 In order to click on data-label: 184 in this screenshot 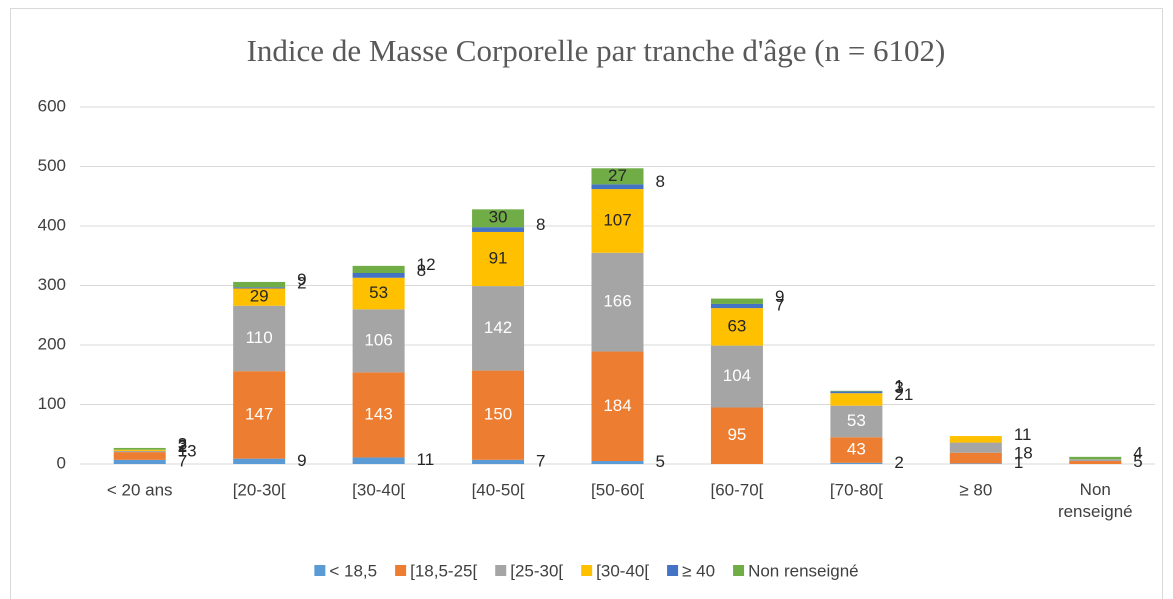, I will do `click(617, 405)`.